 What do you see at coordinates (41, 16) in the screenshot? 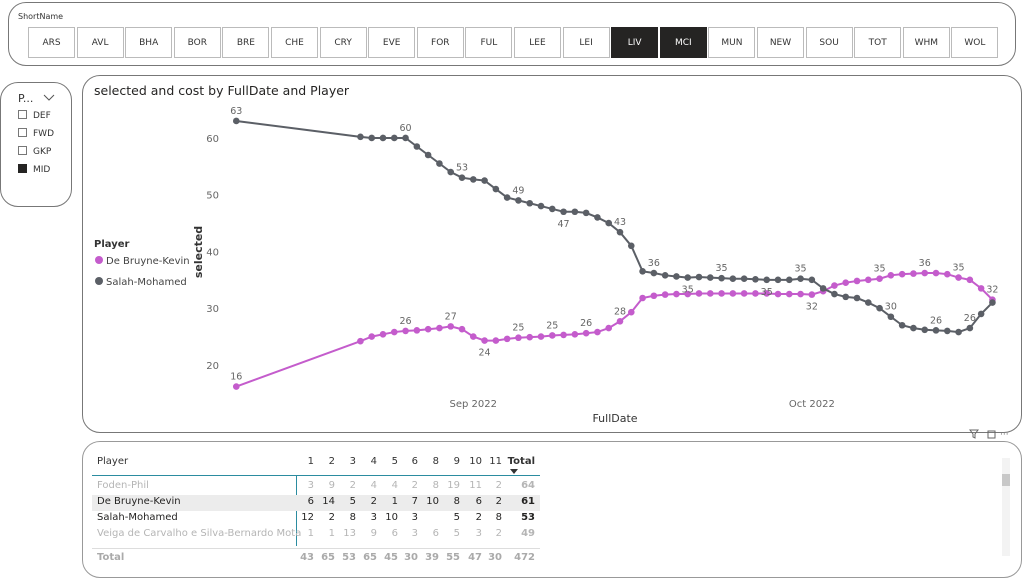
I see `slicer-title: ShortName` at bounding box center [41, 16].